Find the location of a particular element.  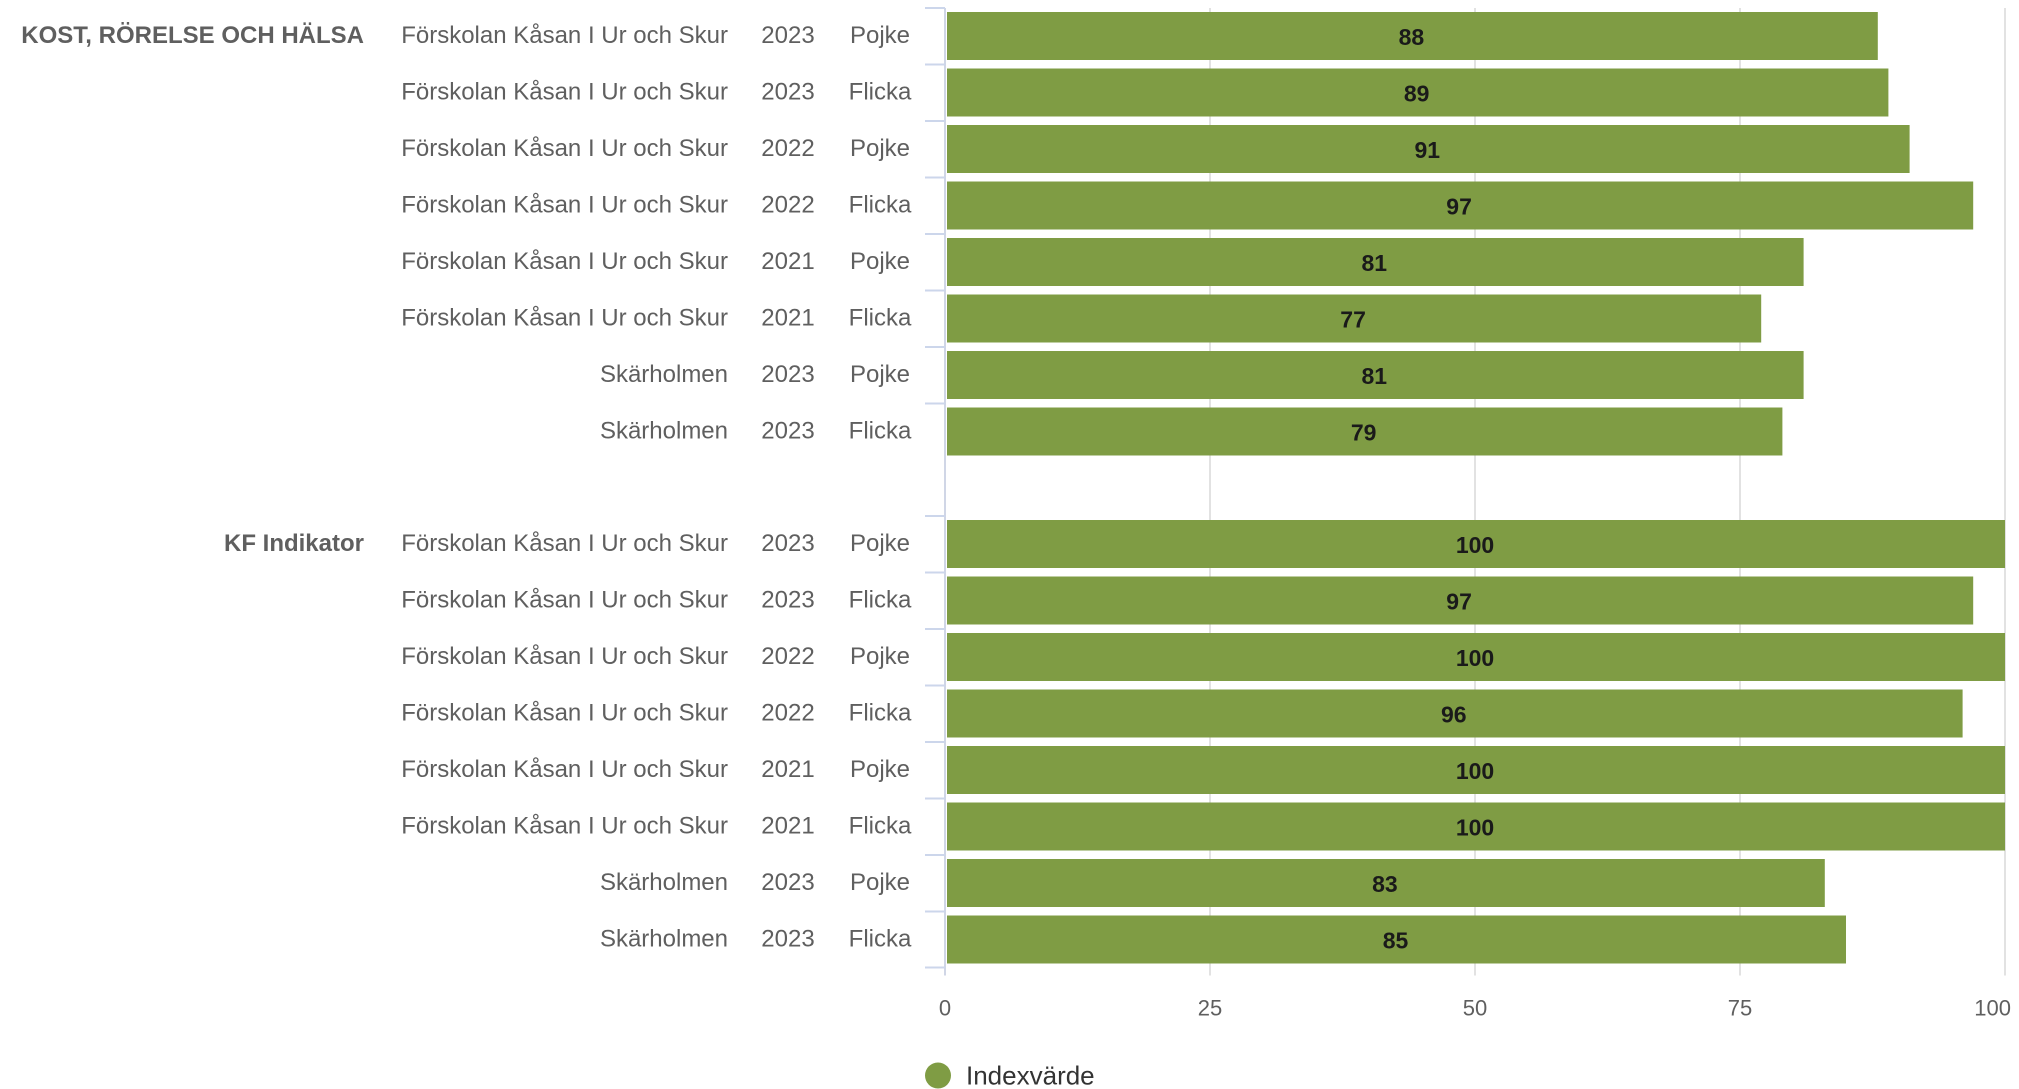

x-tick-label: 50 is located at coordinates (1475, 1008).